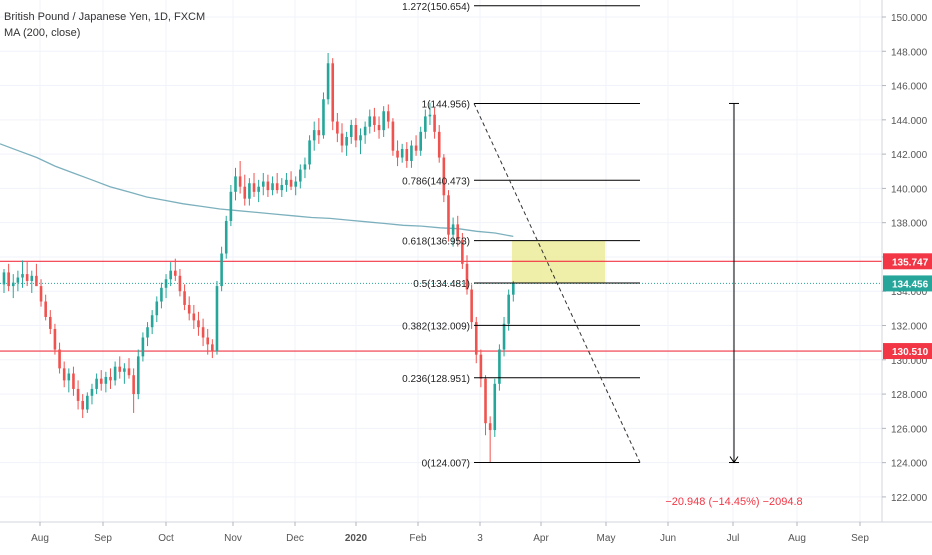 This screenshot has height=555, width=932. Describe the element at coordinates (909, 464) in the screenshot. I see `price-tick-label: 124.000` at that location.